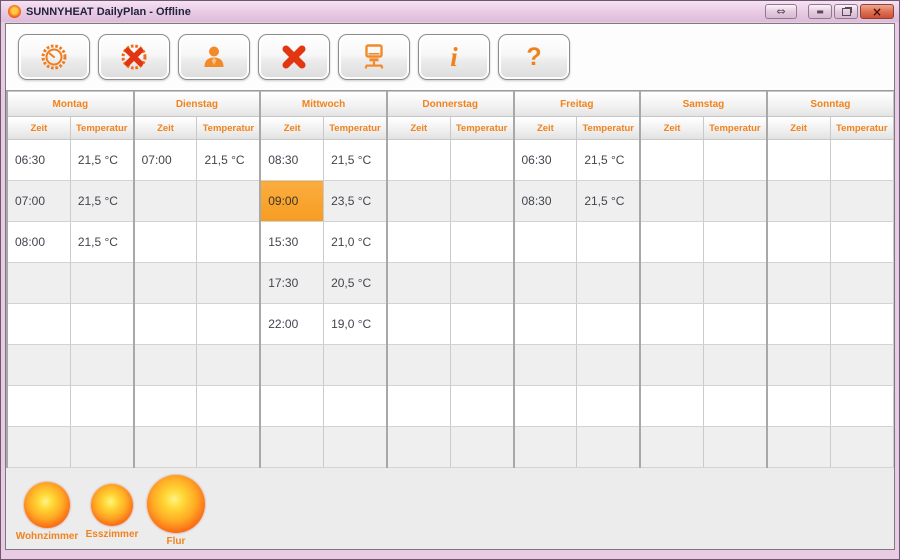 The width and height of the screenshot is (900, 560). I want to click on user-button, so click(214, 57).